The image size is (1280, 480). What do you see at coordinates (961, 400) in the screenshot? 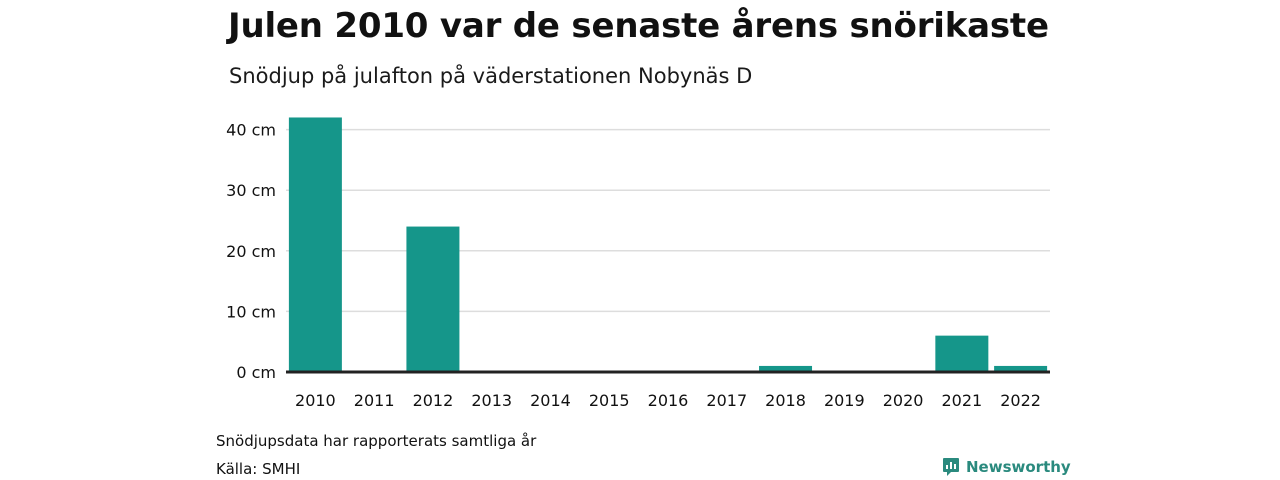
I see `x-tick-label: 2021` at bounding box center [961, 400].